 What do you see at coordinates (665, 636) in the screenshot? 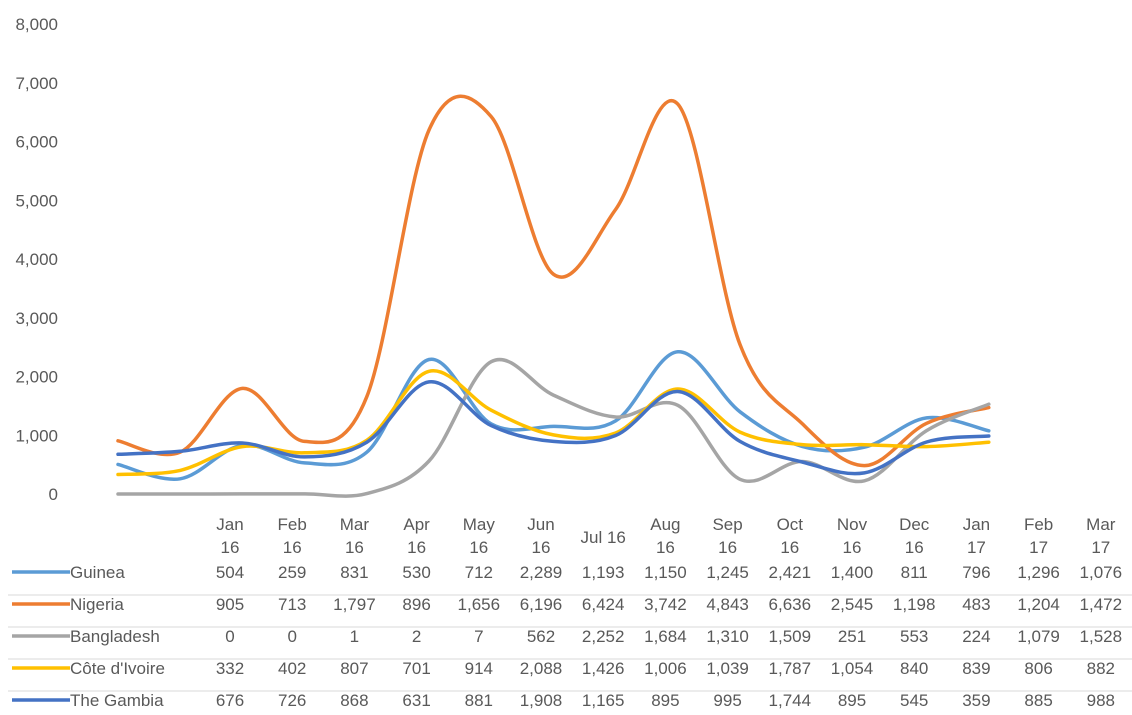
I see `data-table-cell: 1,684` at bounding box center [665, 636].